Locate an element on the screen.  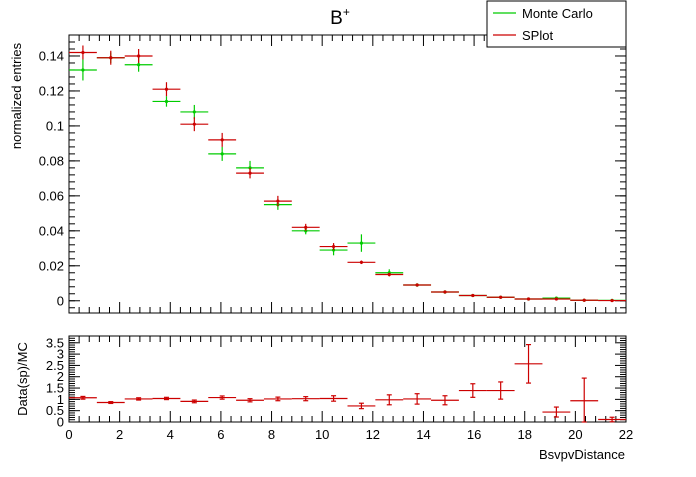
x-tick-label: 8 is located at coordinates (271, 434).